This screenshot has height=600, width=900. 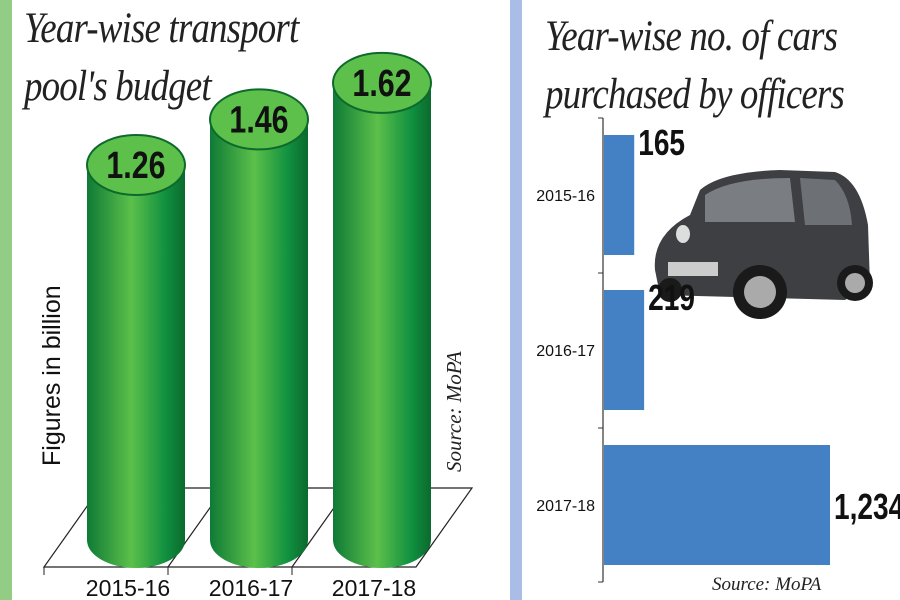 What do you see at coordinates (565, 351) in the screenshot?
I see `y-tick-label: 2016-17` at bounding box center [565, 351].